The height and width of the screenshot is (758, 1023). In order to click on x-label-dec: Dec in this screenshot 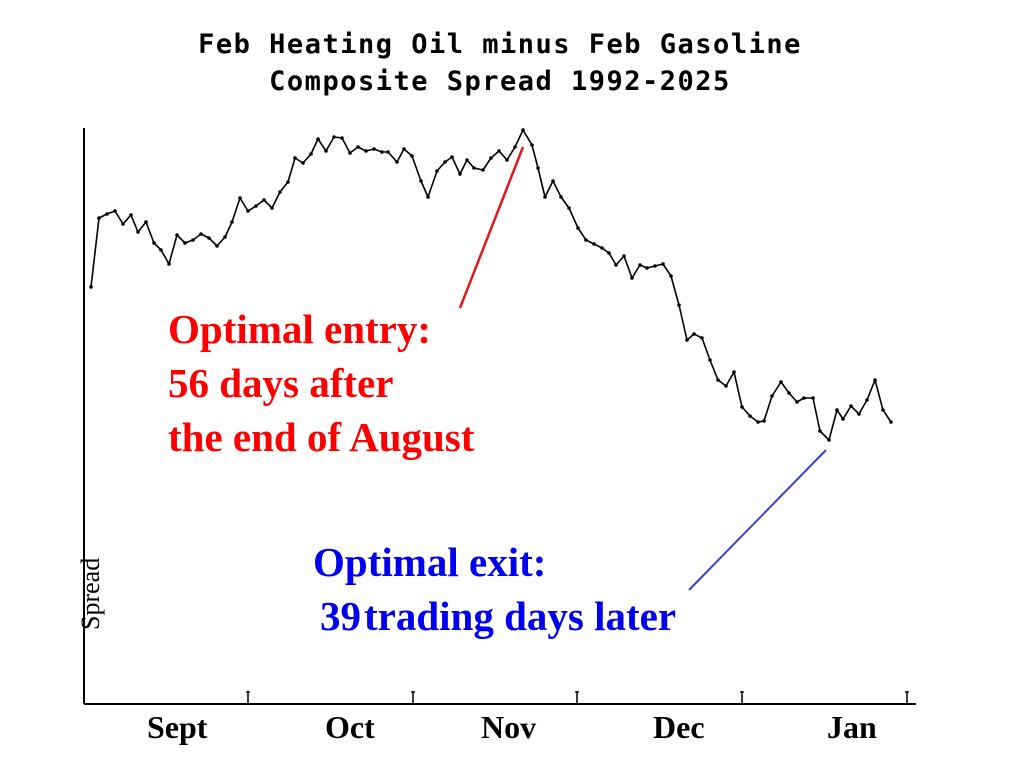, I will do `click(679, 727)`.